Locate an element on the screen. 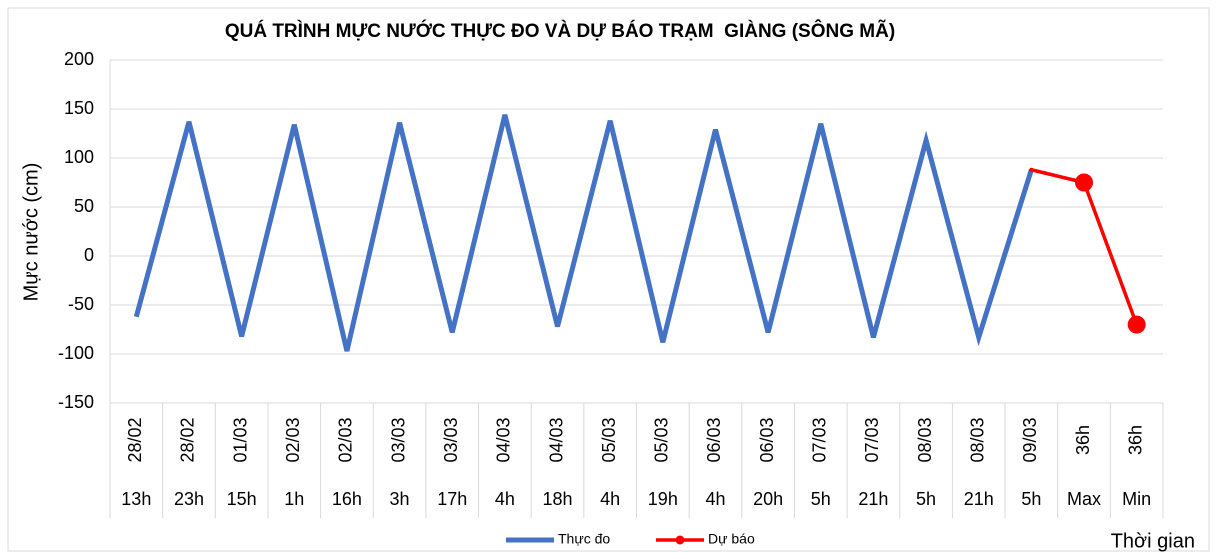  x-subtick-label: 18h is located at coordinates (558, 499).